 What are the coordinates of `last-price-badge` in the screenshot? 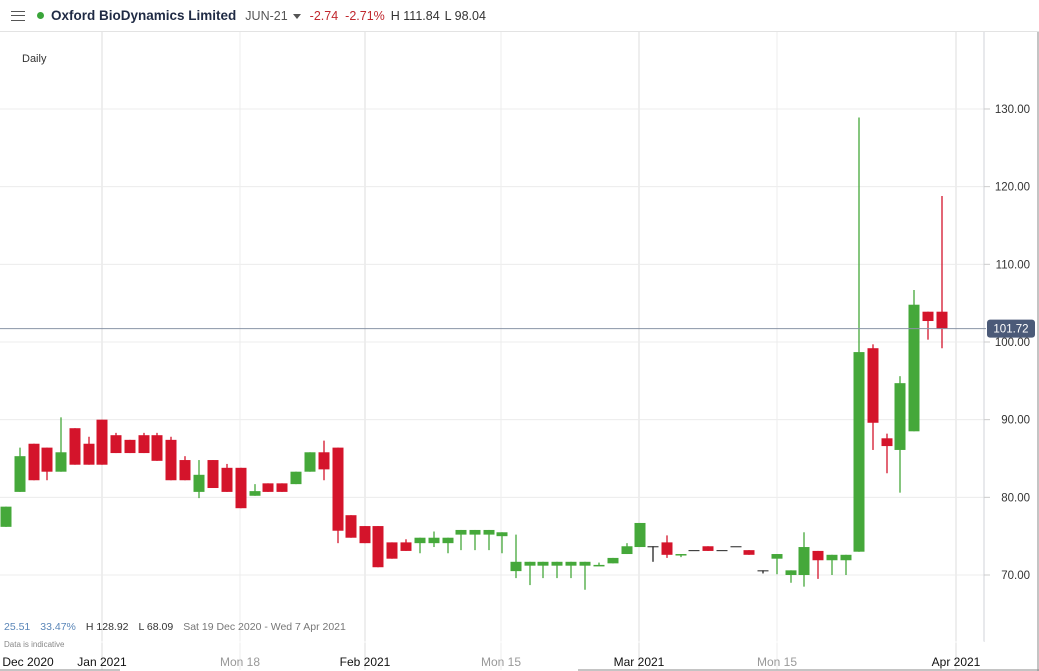 It's located at (1011, 328).